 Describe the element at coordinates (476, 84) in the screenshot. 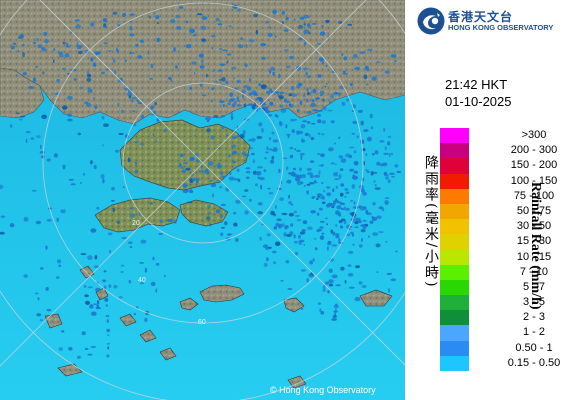

I see `observation-time: 21:42 HKT` at that location.